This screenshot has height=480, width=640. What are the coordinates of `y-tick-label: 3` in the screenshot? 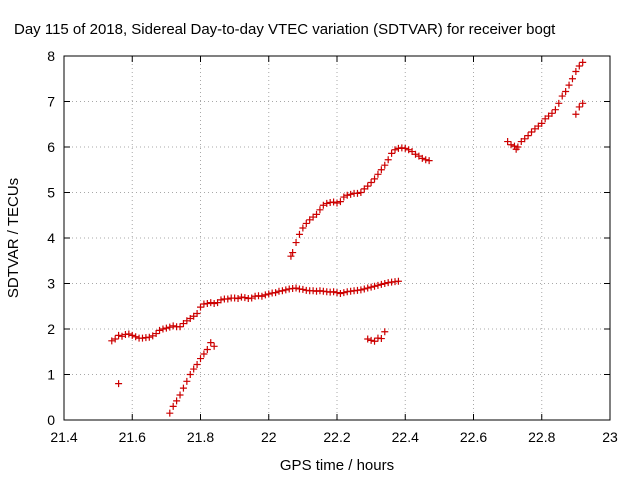 It's located at (51, 284).